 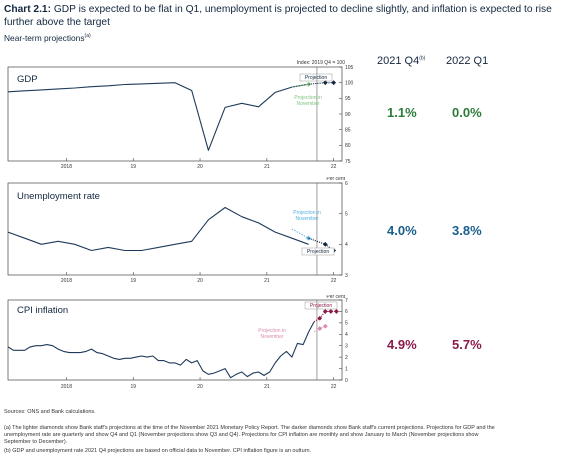 I want to click on unemployment-value-2022q1: 3.8%, so click(x=467, y=230).